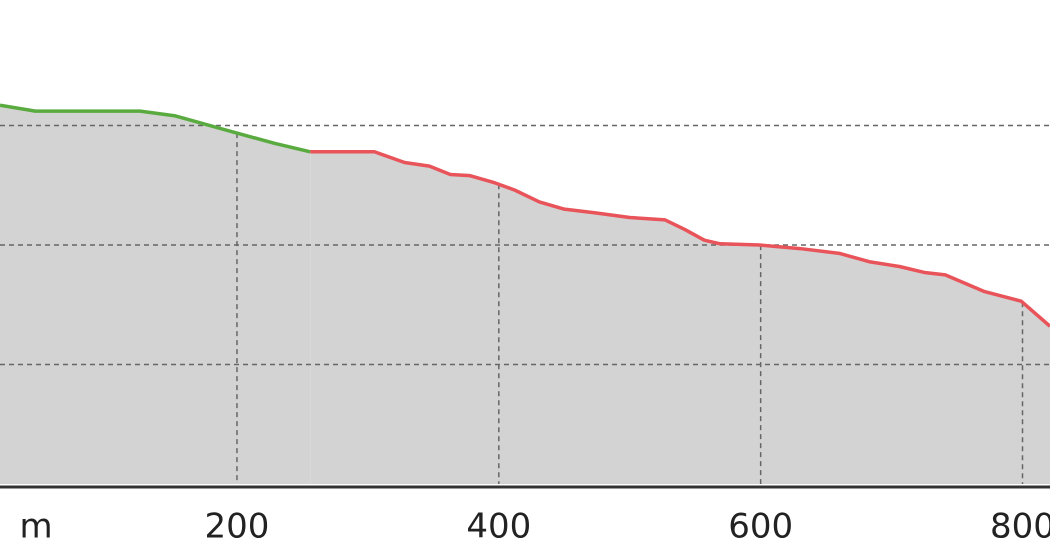  I want to click on x-tick-label: 600, so click(760, 527).